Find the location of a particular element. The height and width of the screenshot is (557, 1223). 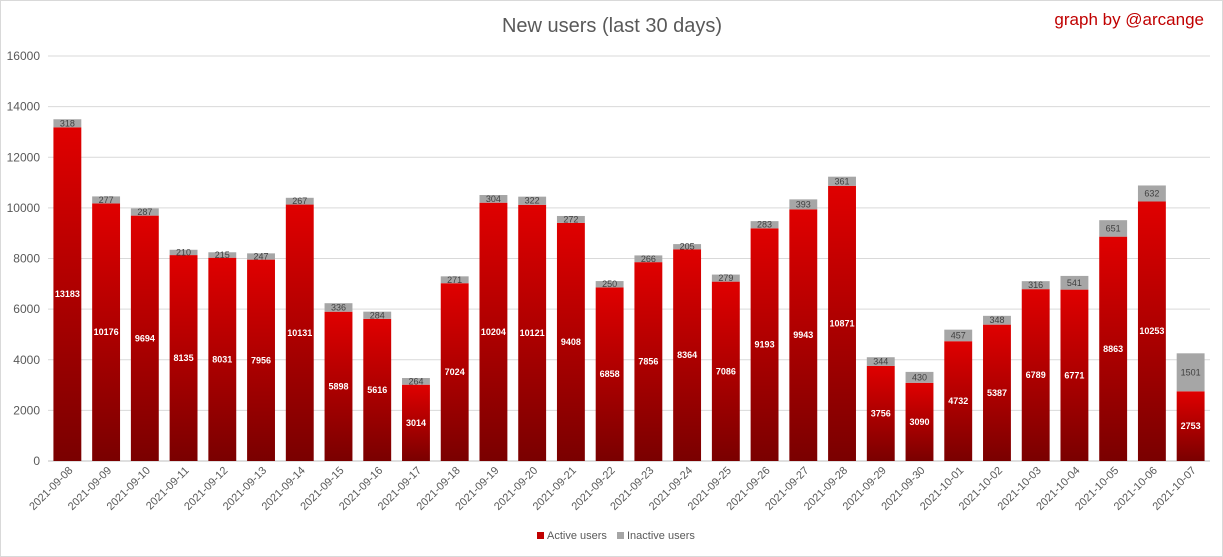

legend-label-inactive: Inactive users is located at coordinates (661, 536).